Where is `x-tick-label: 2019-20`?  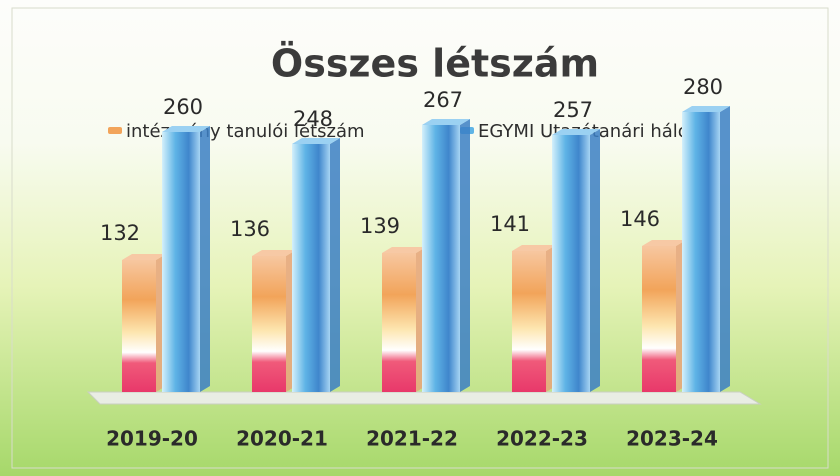 x-tick-label: 2019-20 is located at coordinates (152, 439).